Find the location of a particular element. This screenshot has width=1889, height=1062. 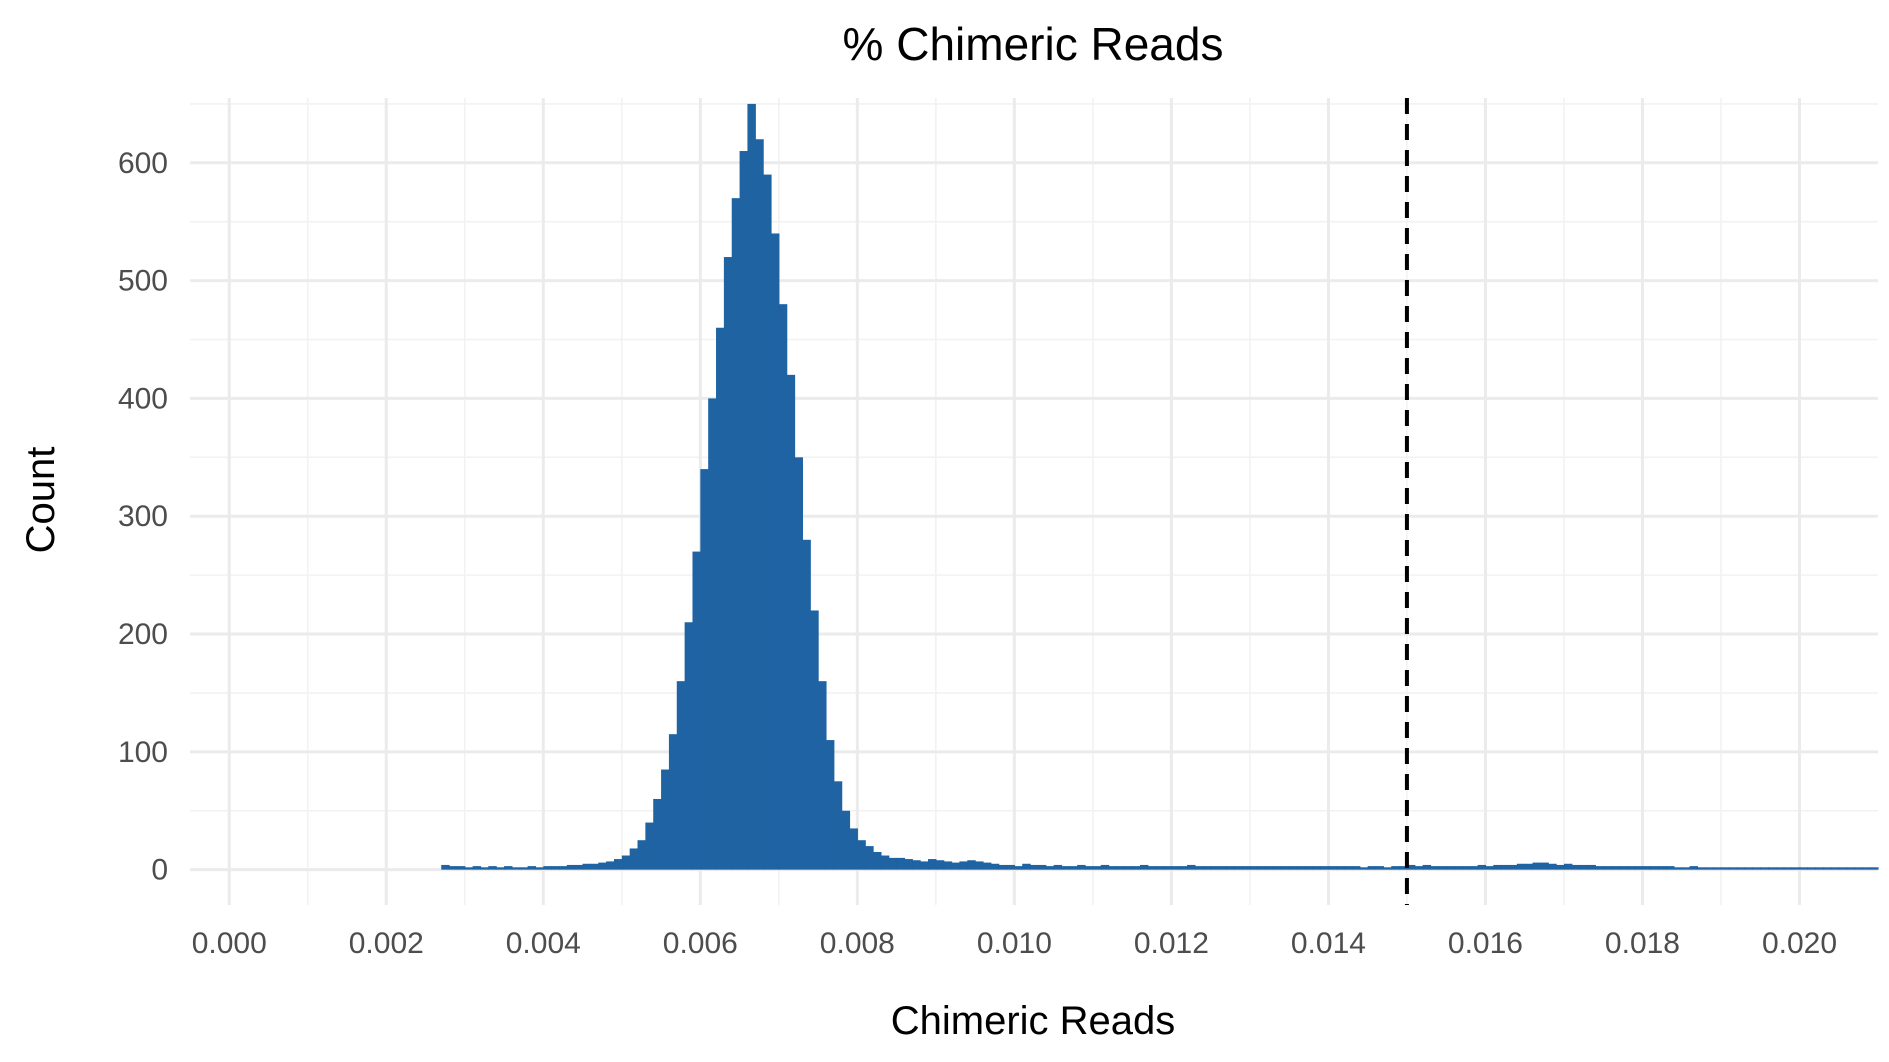

y-tick-label: 400 is located at coordinates (143, 398).